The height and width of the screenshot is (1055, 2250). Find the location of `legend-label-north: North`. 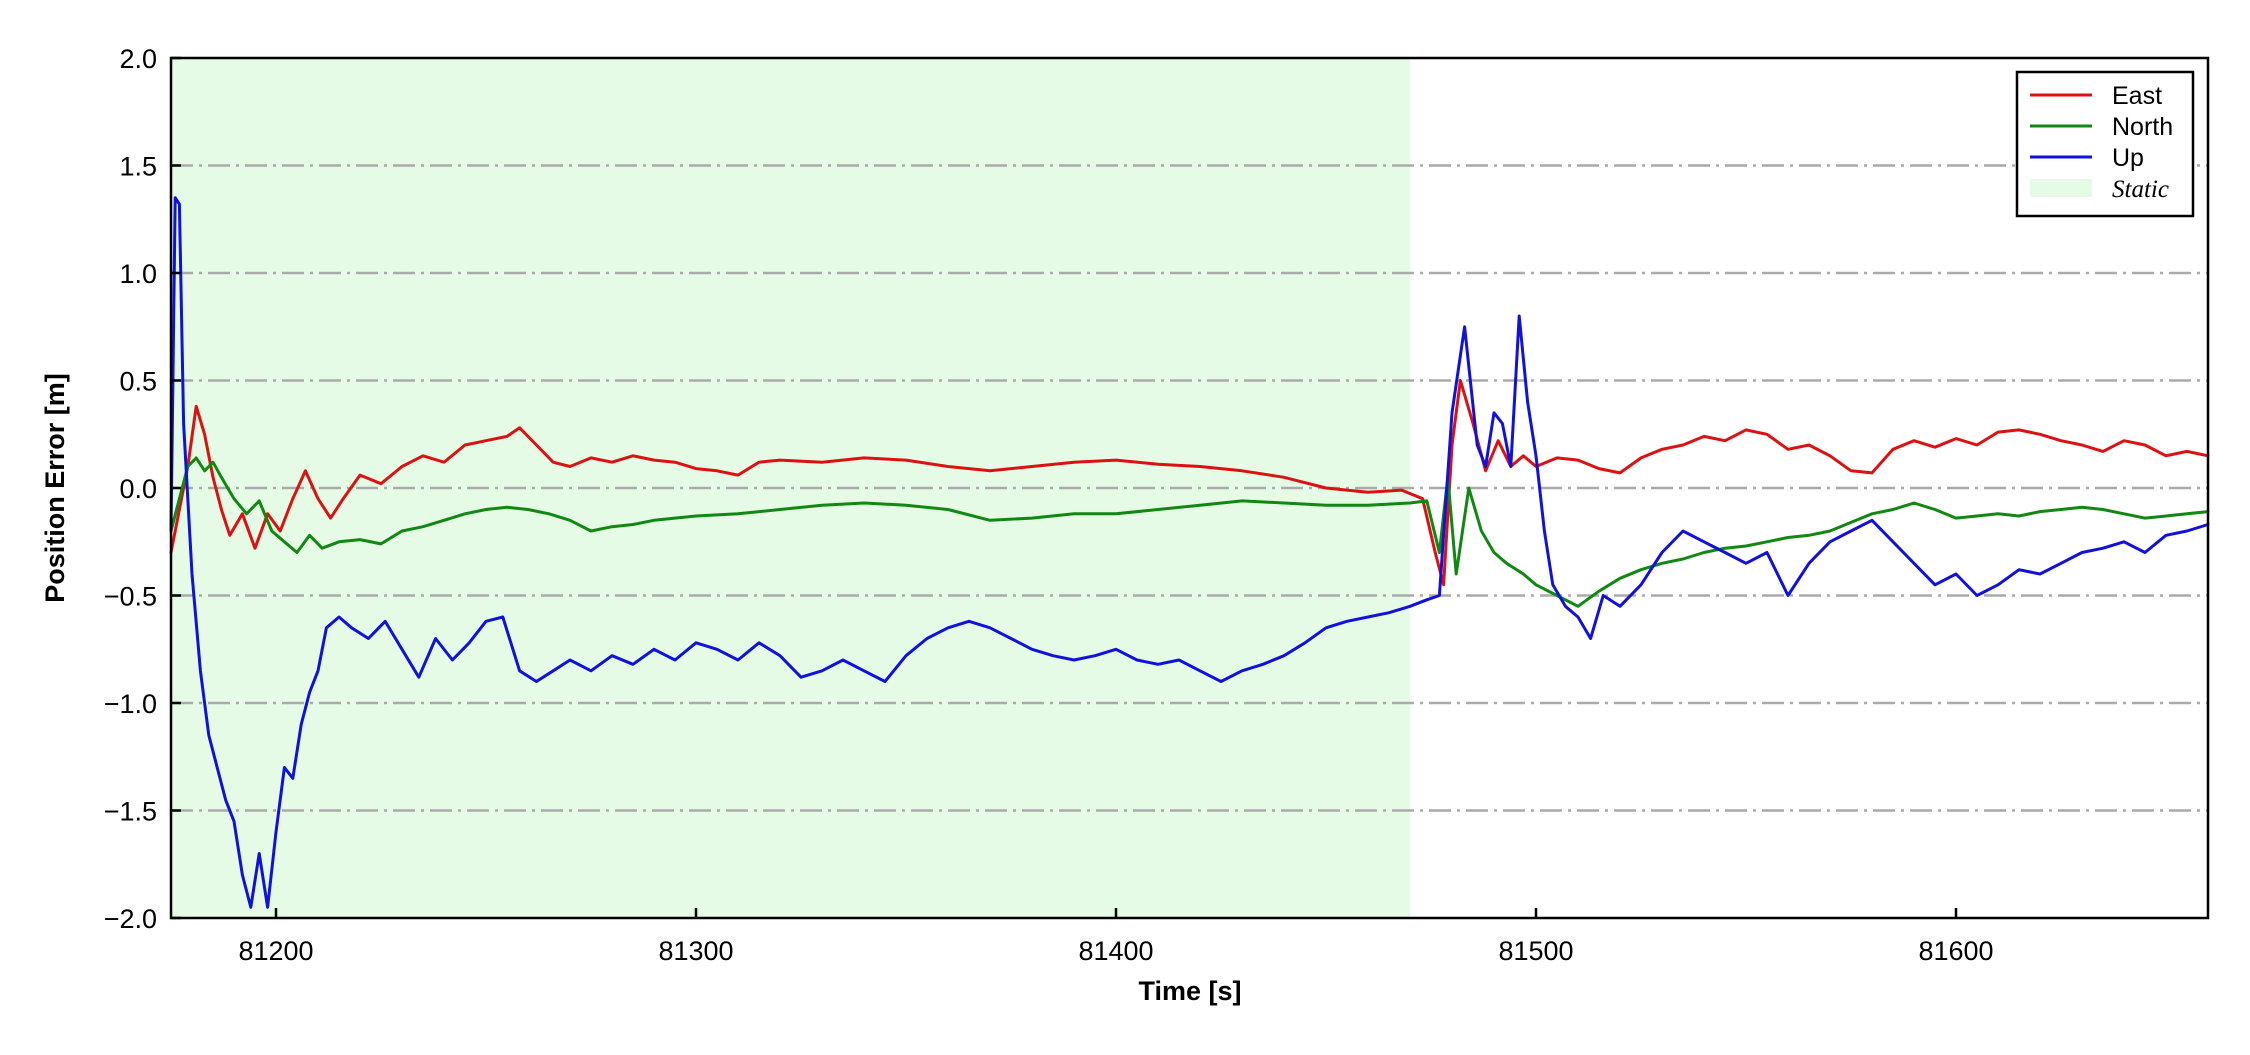

legend-label-north: North is located at coordinates (2142, 127).